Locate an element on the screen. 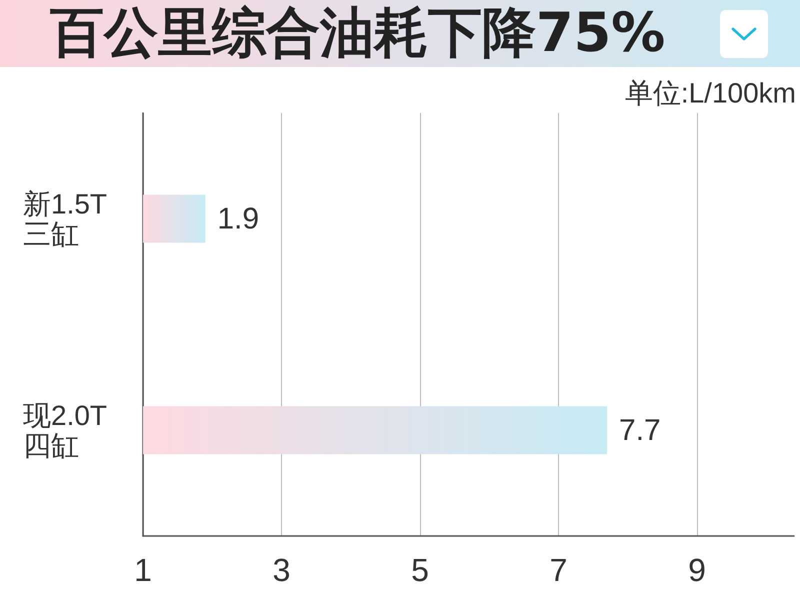 The image size is (800, 600). text: 单位:L/100km is located at coordinates (710, 93).